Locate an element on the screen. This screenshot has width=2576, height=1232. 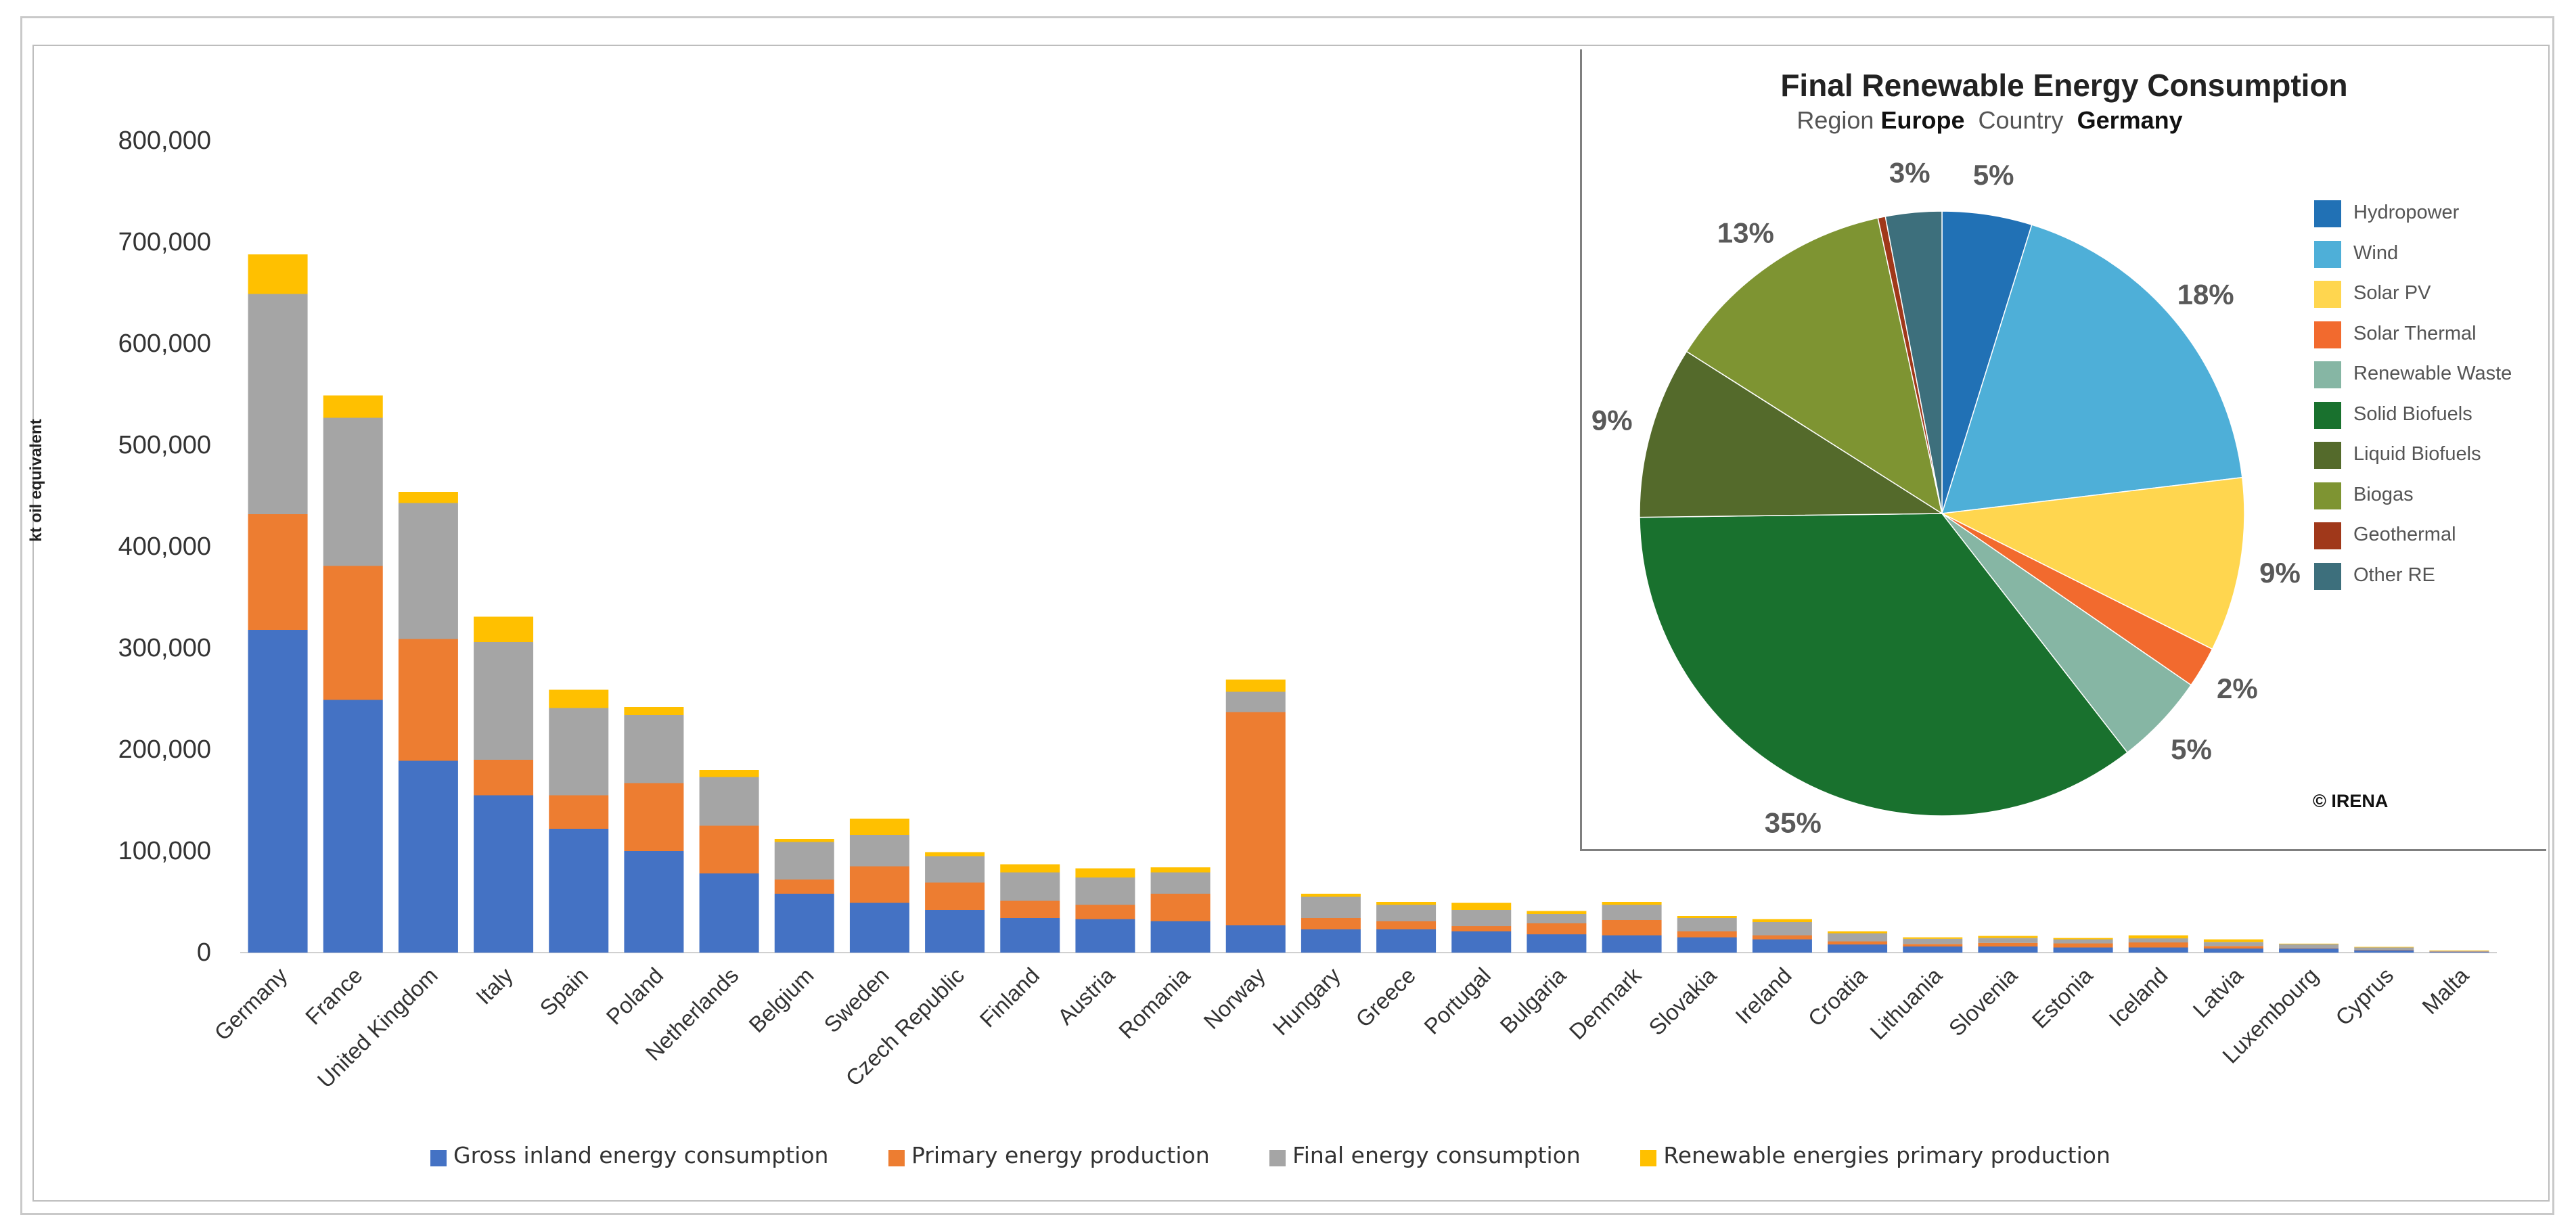
pie-data-label: 9% is located at coordinates (2280, 573).